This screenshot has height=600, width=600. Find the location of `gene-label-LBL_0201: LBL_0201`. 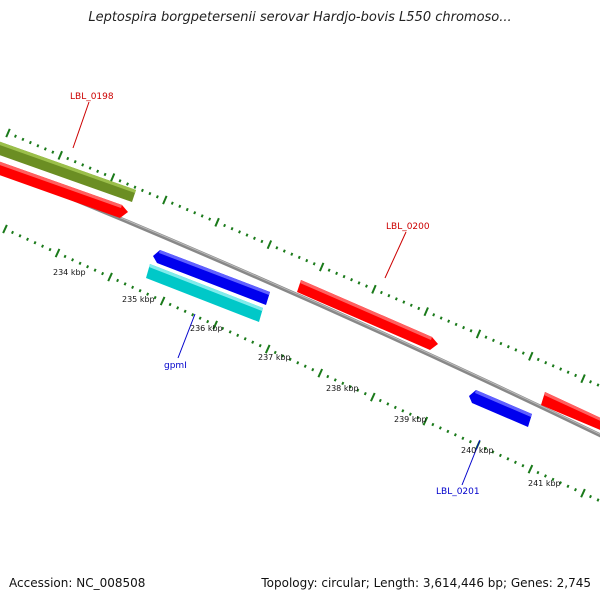

gene-label-LBL_0201: LBL_0201 is located at coordinates (458, 492).